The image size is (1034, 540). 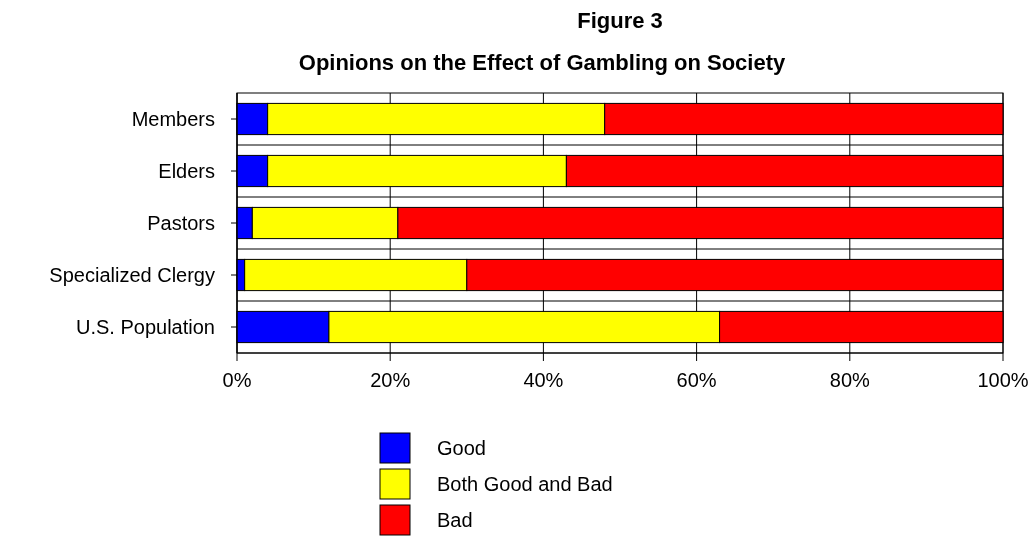 What do you see at coordinates (186, 171) in the screenshot?
I see `y-tick-label: Elders` at bounding box center [186, 171].